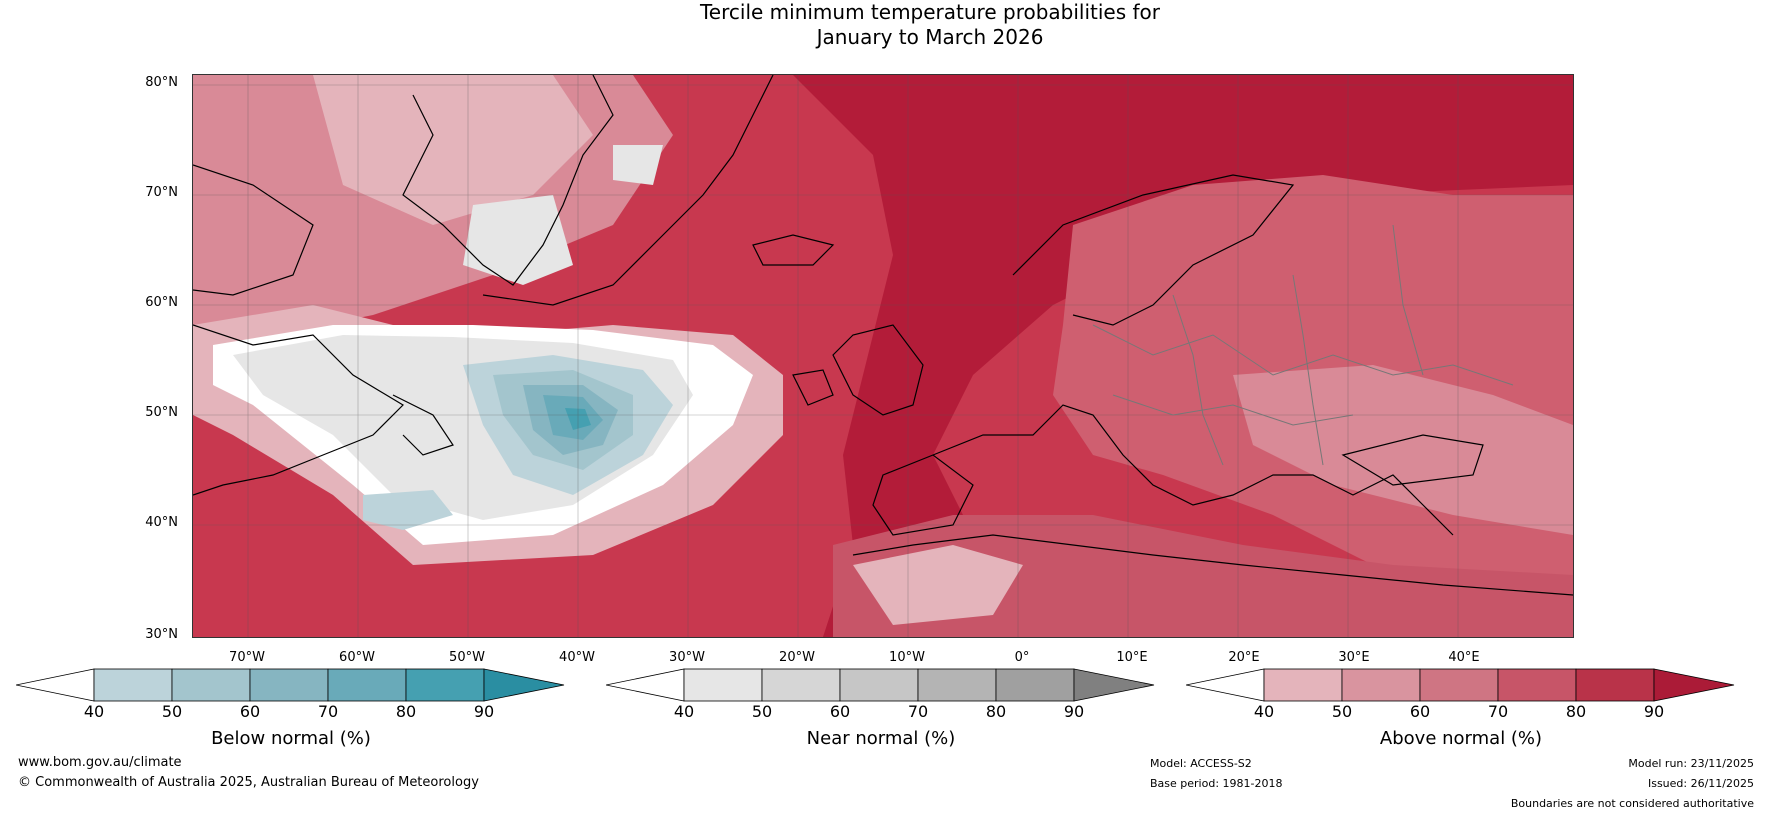 Image resolution: width=1770 pixels, height=816 pixels. Describe the element at coordinates (880, 713) in the screenshot. I see `colorbar-near-normal: 40 50 60 70 80 90 Near normal (%)` at that location.